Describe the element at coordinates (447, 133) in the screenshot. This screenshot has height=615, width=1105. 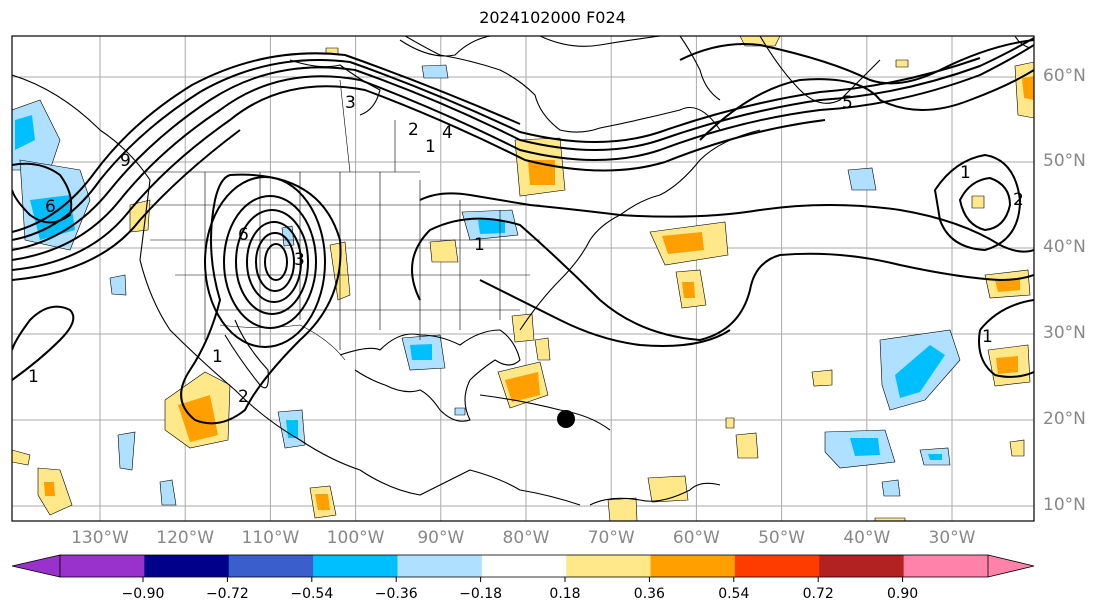
I see `contour-label: 4` at that location.